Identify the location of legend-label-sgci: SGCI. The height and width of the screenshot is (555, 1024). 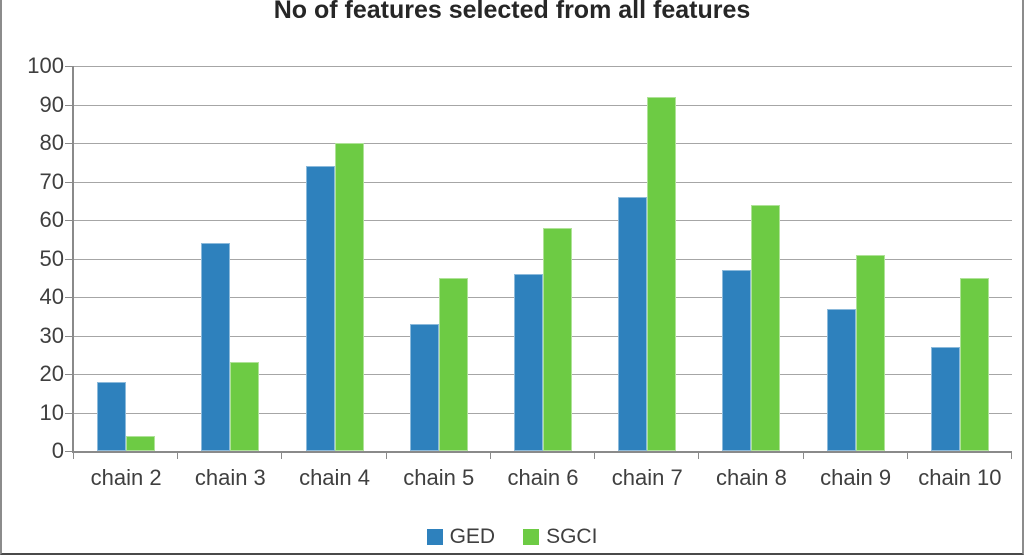
(572, 536).